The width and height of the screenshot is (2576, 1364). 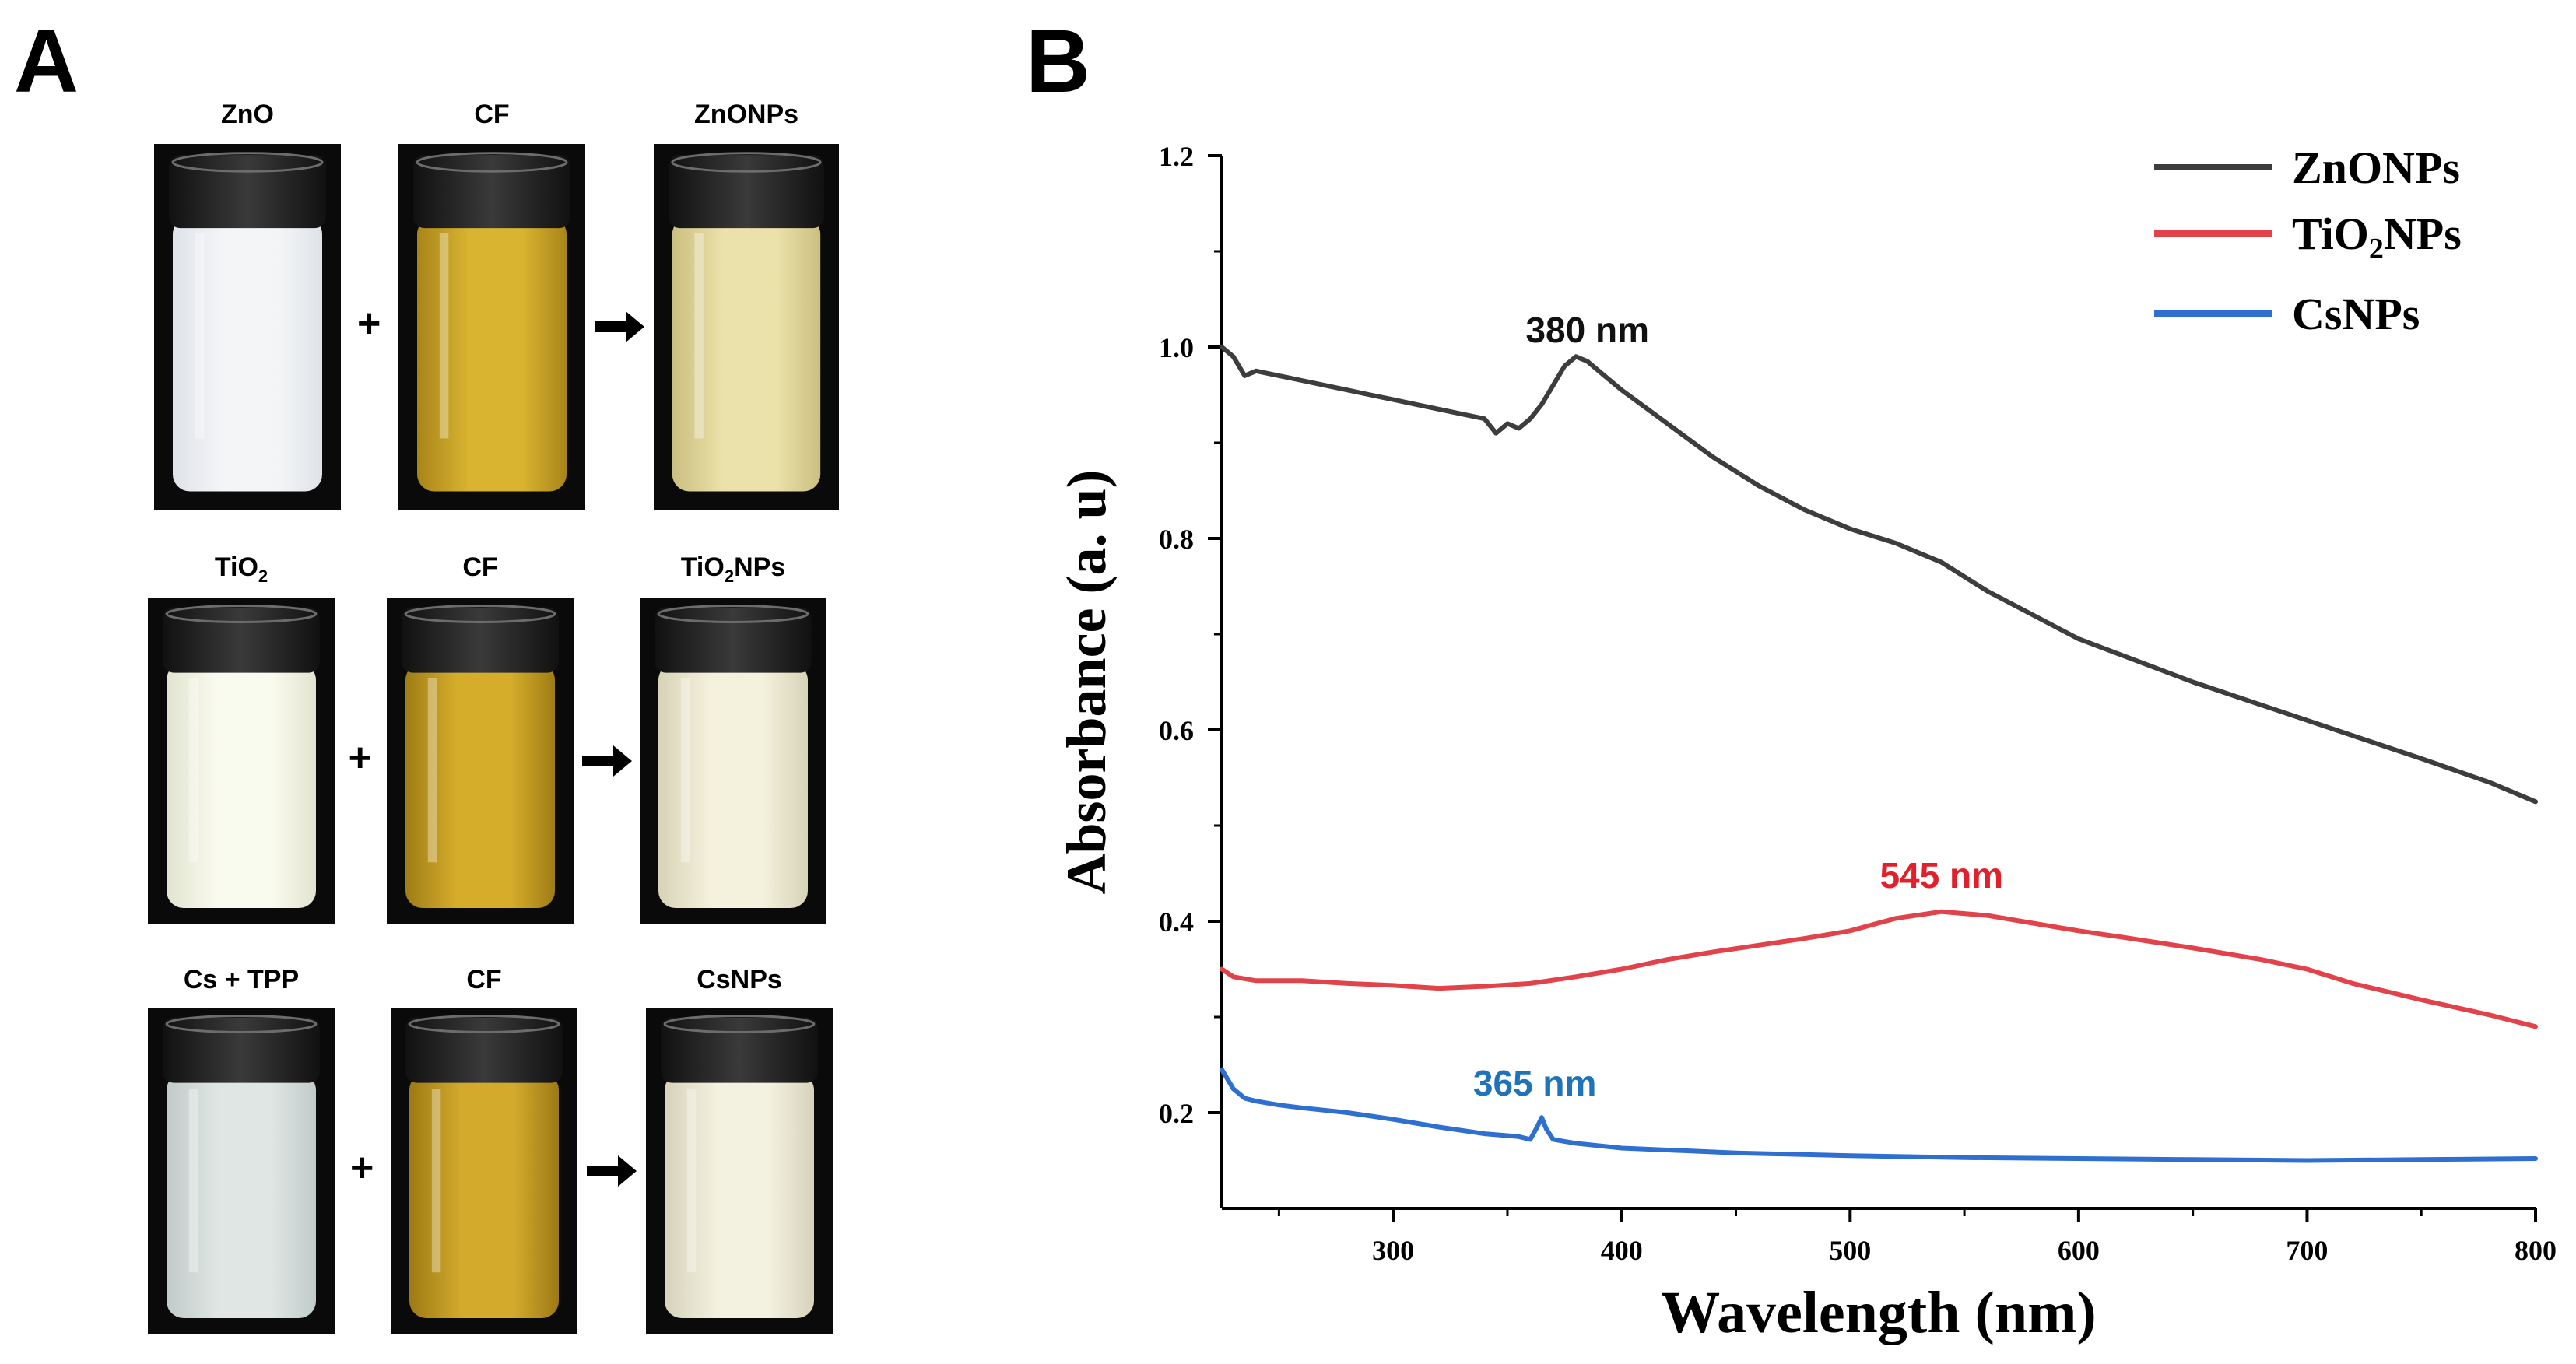 I want to click on y-tick-label: 1.0, so click(x=1177, y=347).